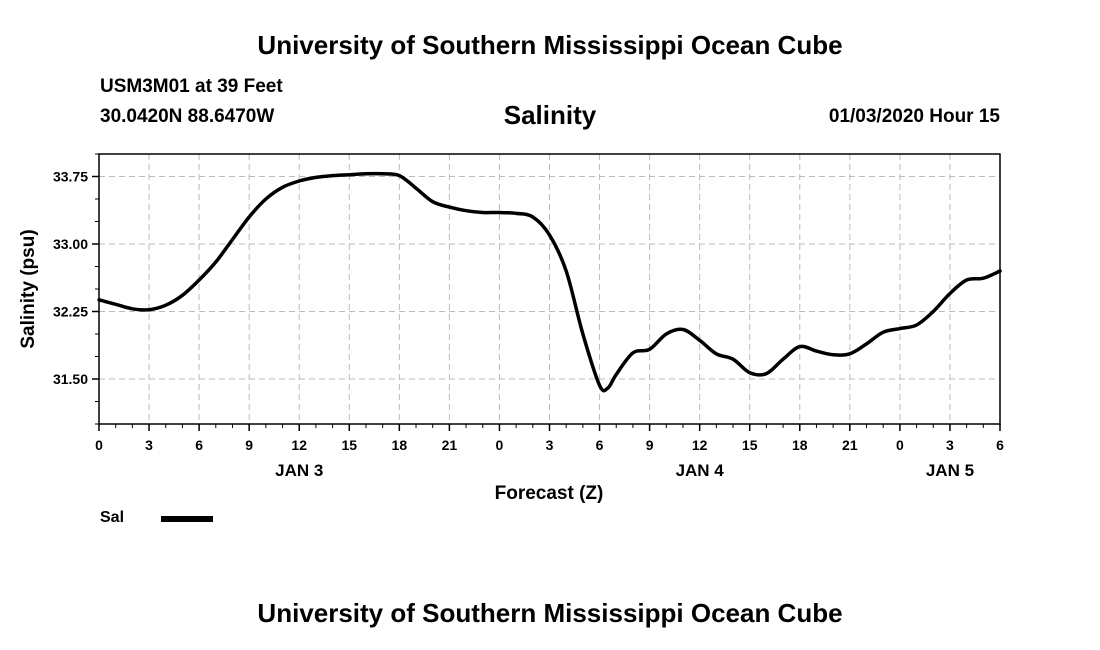 The image size is (1100, 650). What do you see at coordinates (187, 519) in the screenshot?
I see `legend-line-swatch` at bounding box center [187, 519].